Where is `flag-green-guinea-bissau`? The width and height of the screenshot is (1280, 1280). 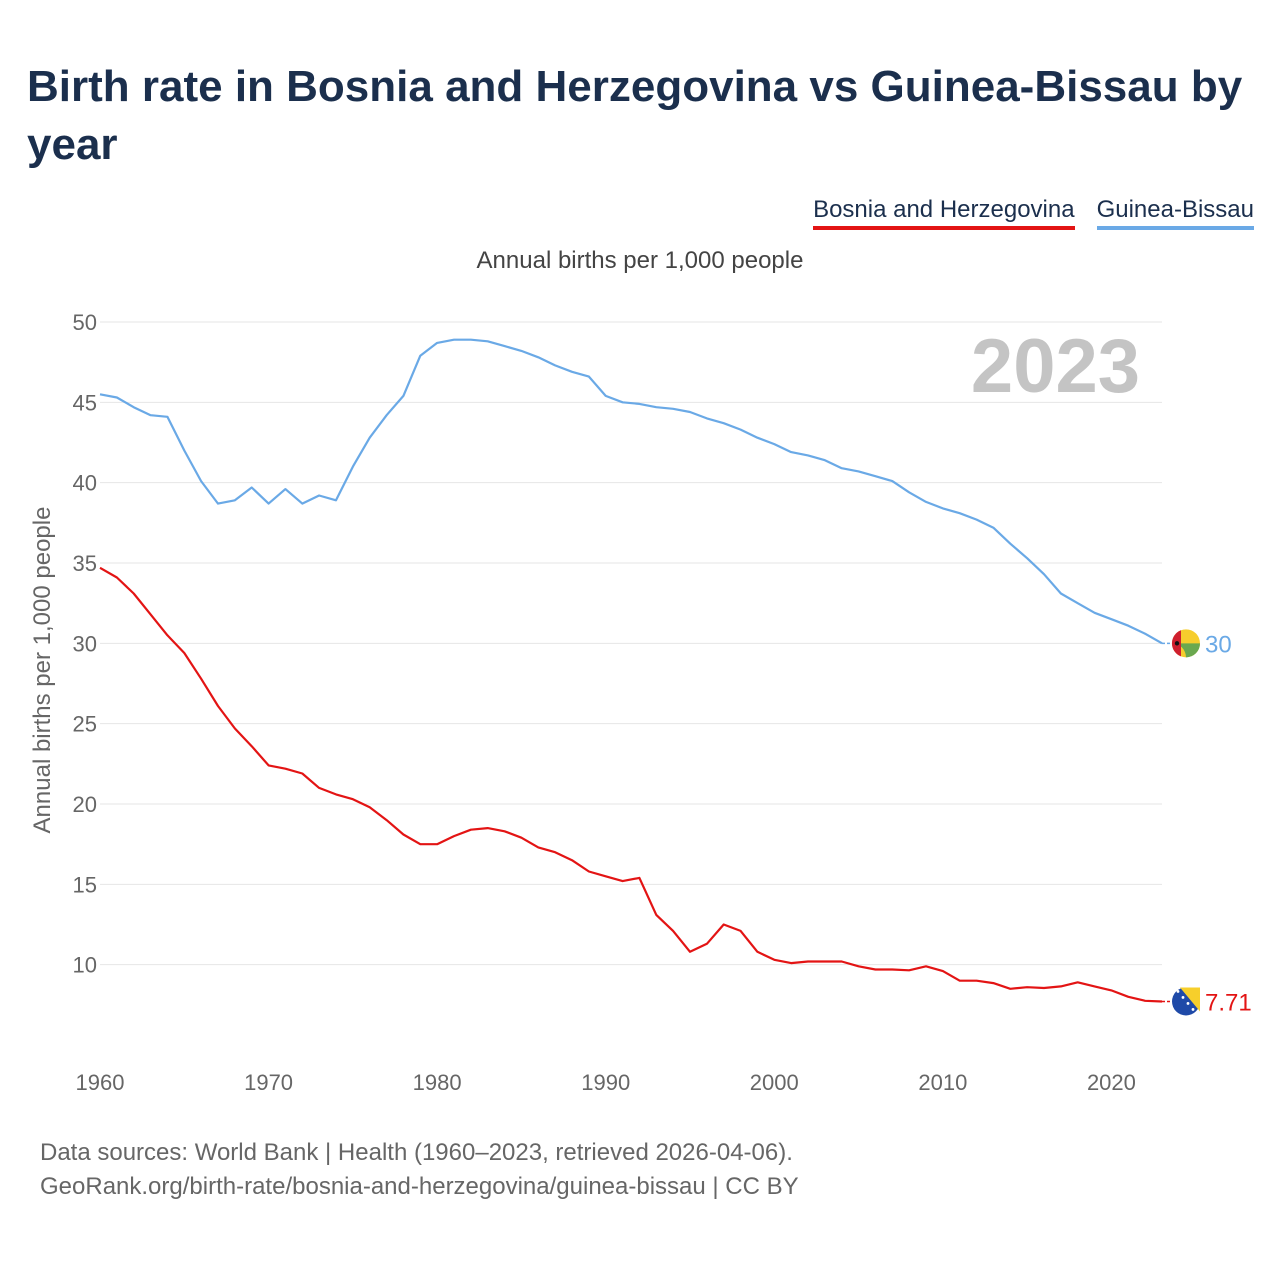 flag-green-guinea-bissau is located at coordinates (1193, 650).